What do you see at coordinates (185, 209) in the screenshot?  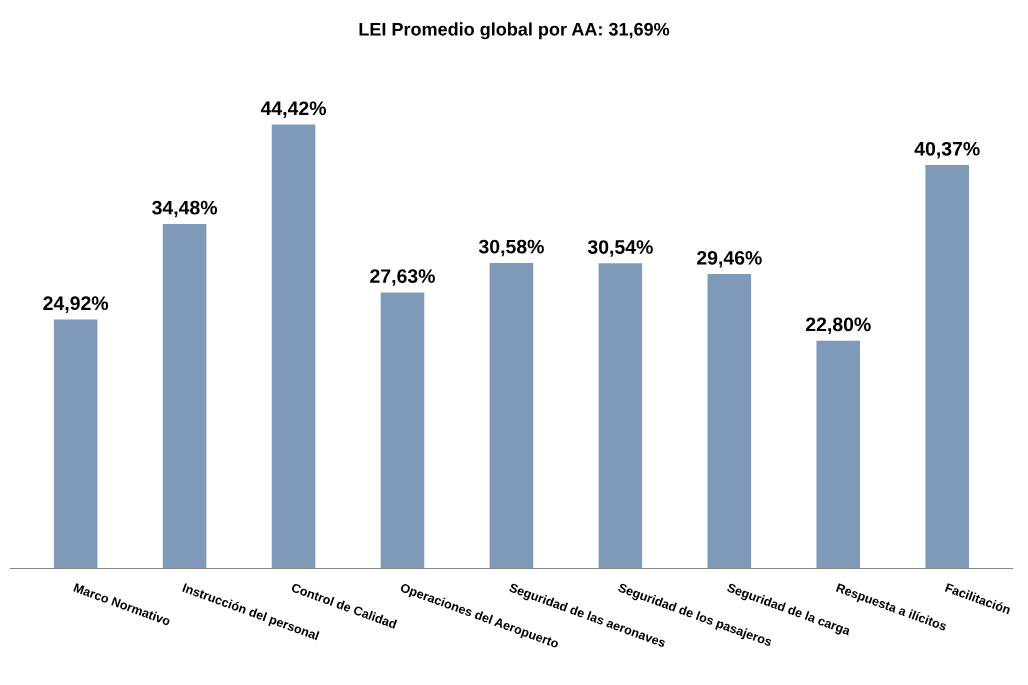 I see `data-label: 34,48%` at bounding box center [185, 209].